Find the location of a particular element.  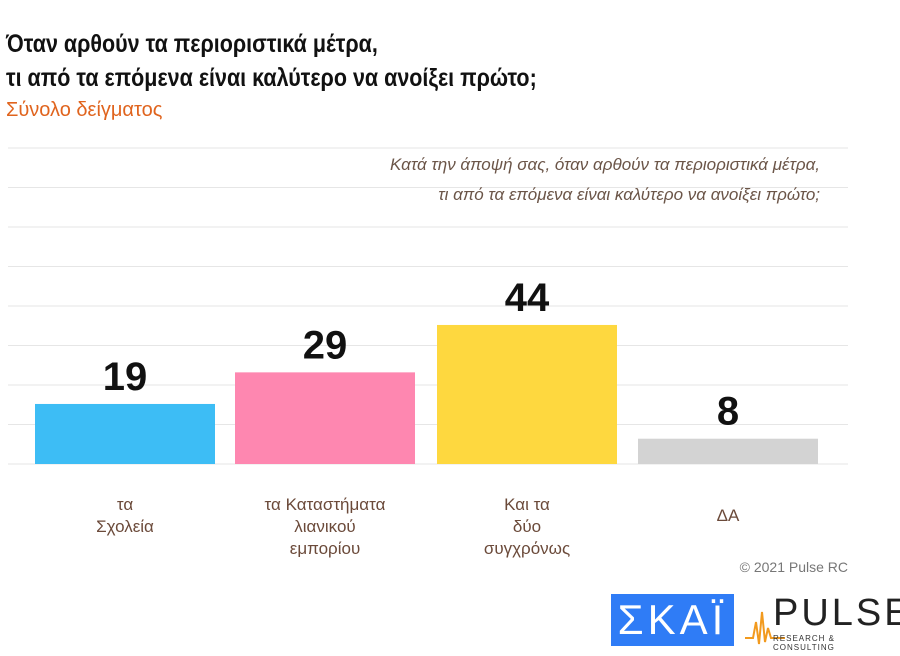

data-label: 8 is located at coordinates (728, 412).